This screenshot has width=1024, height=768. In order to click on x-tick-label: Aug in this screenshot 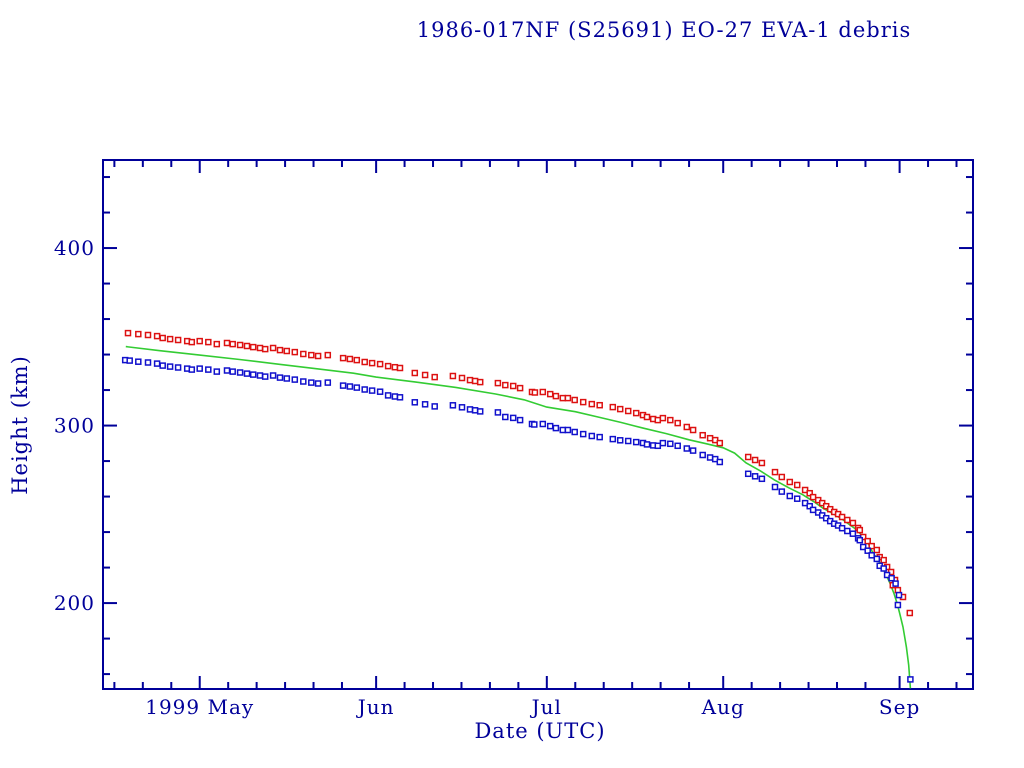, I will do `click(723, 707)`.